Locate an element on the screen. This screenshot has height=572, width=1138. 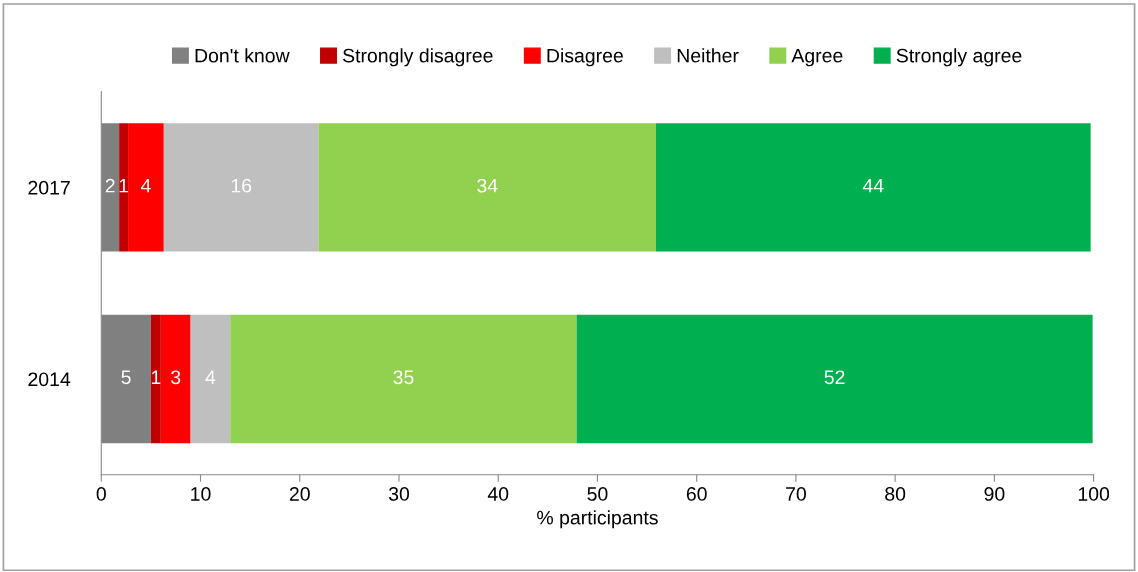
x-tick-label: 40 is located at coordinates (498, 494).